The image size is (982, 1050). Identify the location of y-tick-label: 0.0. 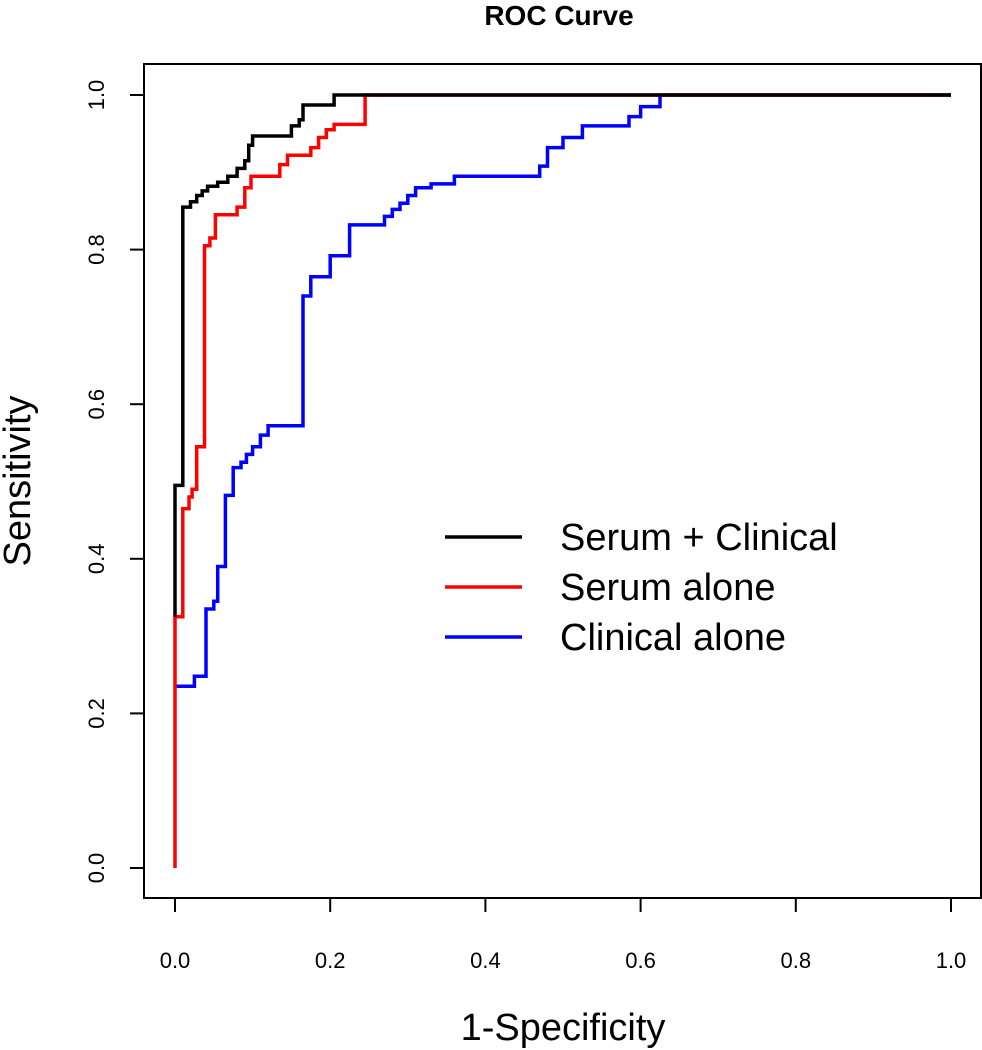
(96, 868).